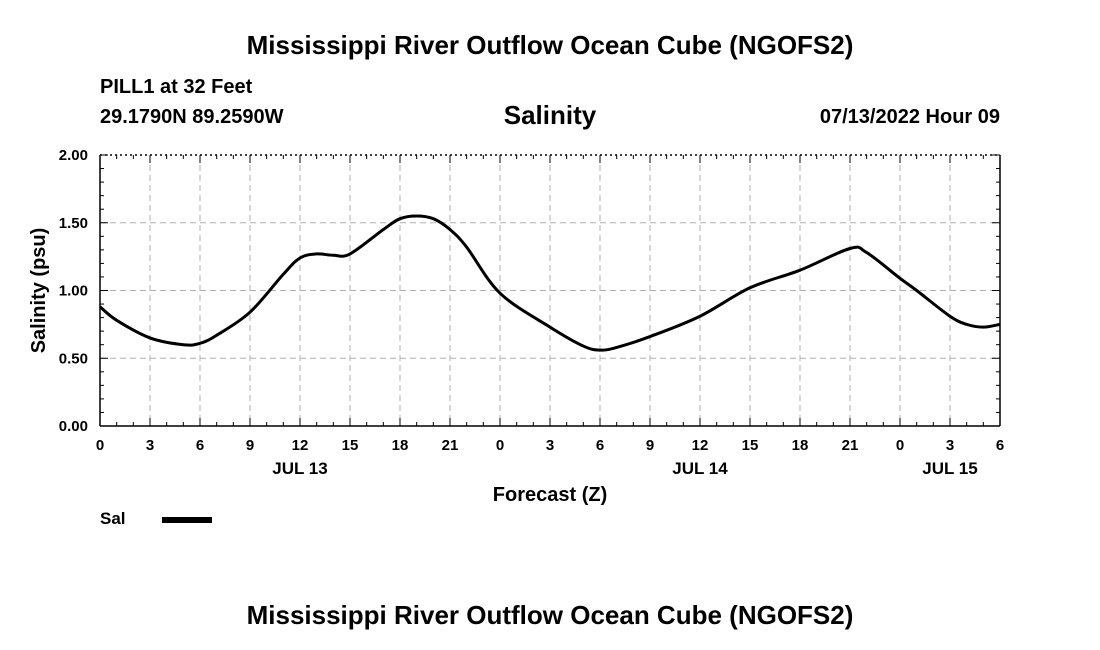 This screenshot has height=650, width=1100. I want to click on y-tick-label: 2.00, so click(73, 155).